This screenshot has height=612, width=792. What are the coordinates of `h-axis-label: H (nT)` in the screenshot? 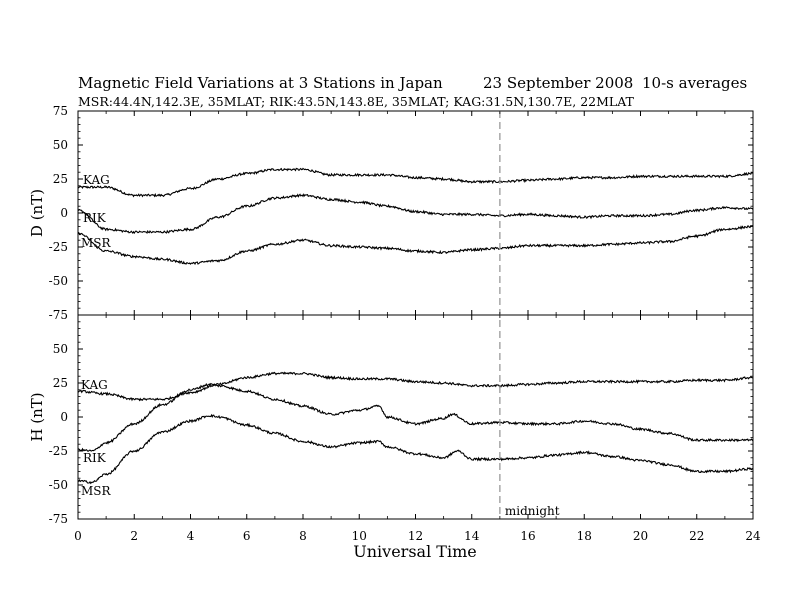 It's located at (37, 416).